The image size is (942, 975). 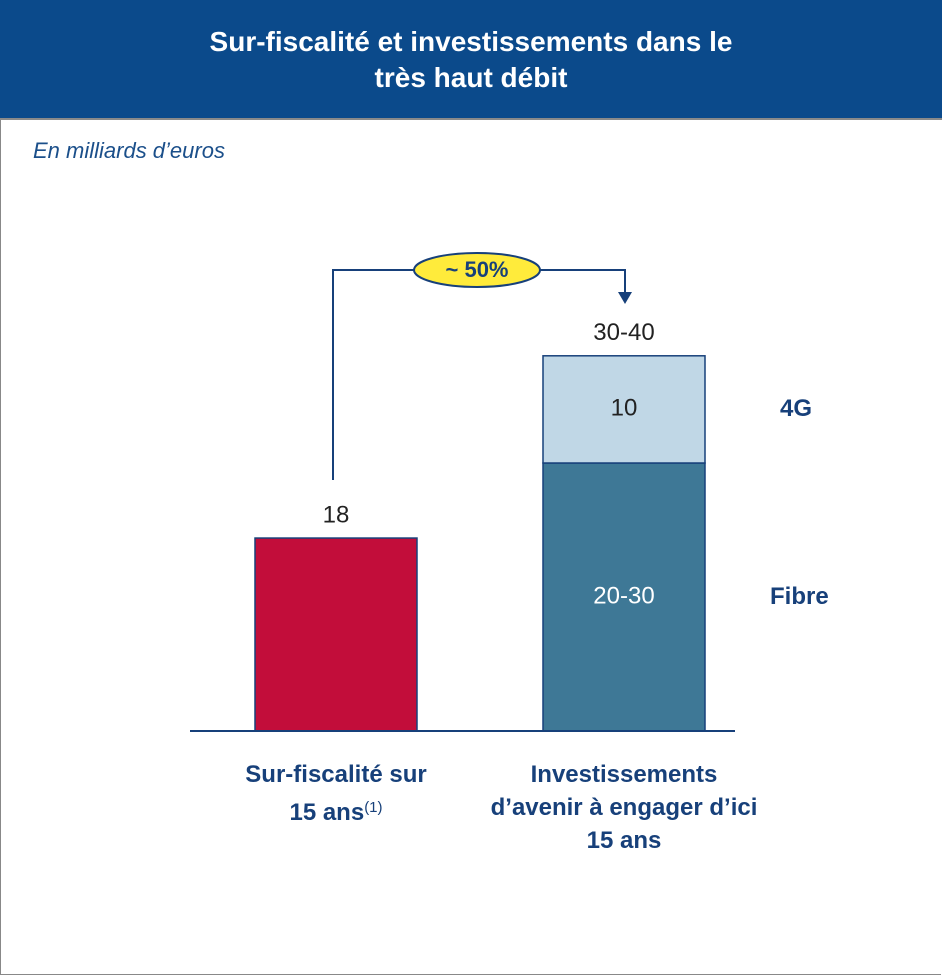 I want to click on value-label: 10, so click(x=624, y=408).